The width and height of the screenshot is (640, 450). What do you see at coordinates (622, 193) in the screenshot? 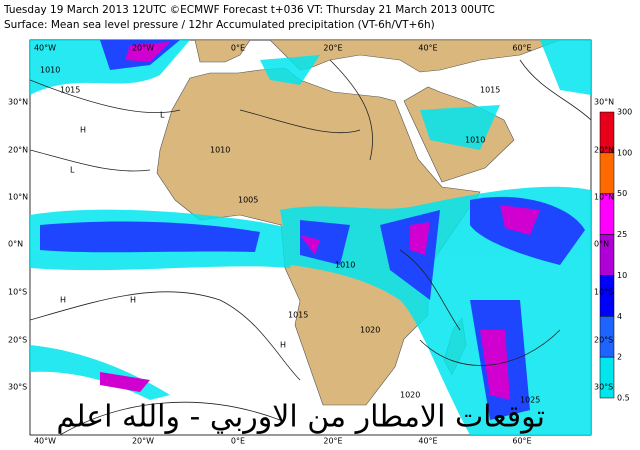
I see `legend-label: 50` at bounding box center [622, 193].